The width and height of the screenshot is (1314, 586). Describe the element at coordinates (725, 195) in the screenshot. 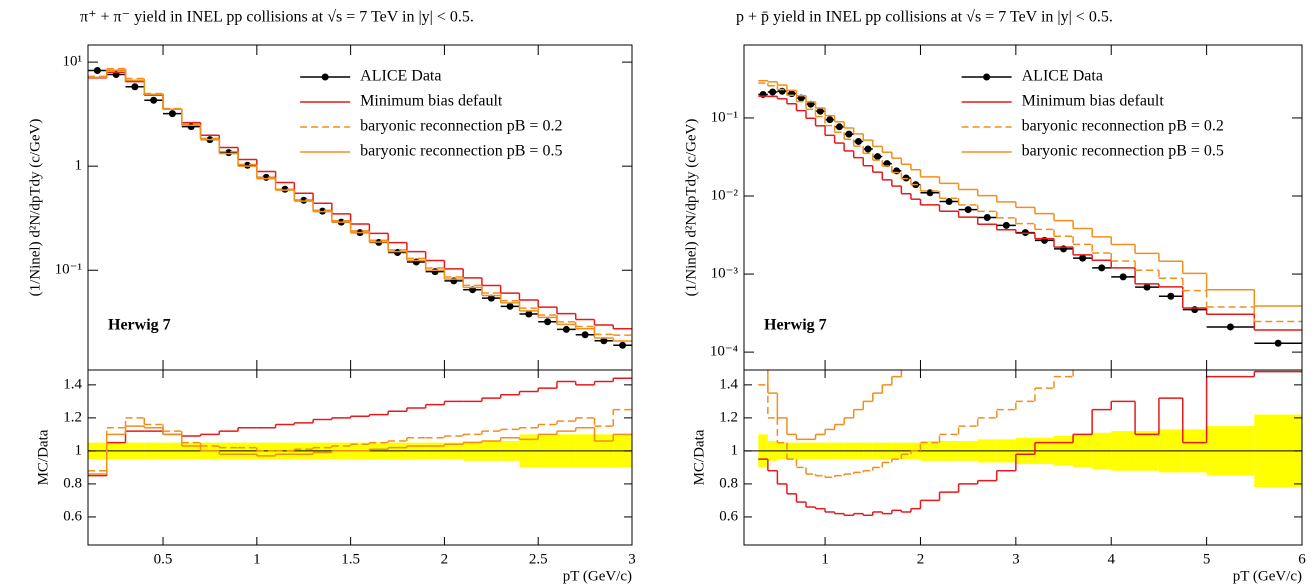

I see `y-tick-label: 10⁻²` at that location.